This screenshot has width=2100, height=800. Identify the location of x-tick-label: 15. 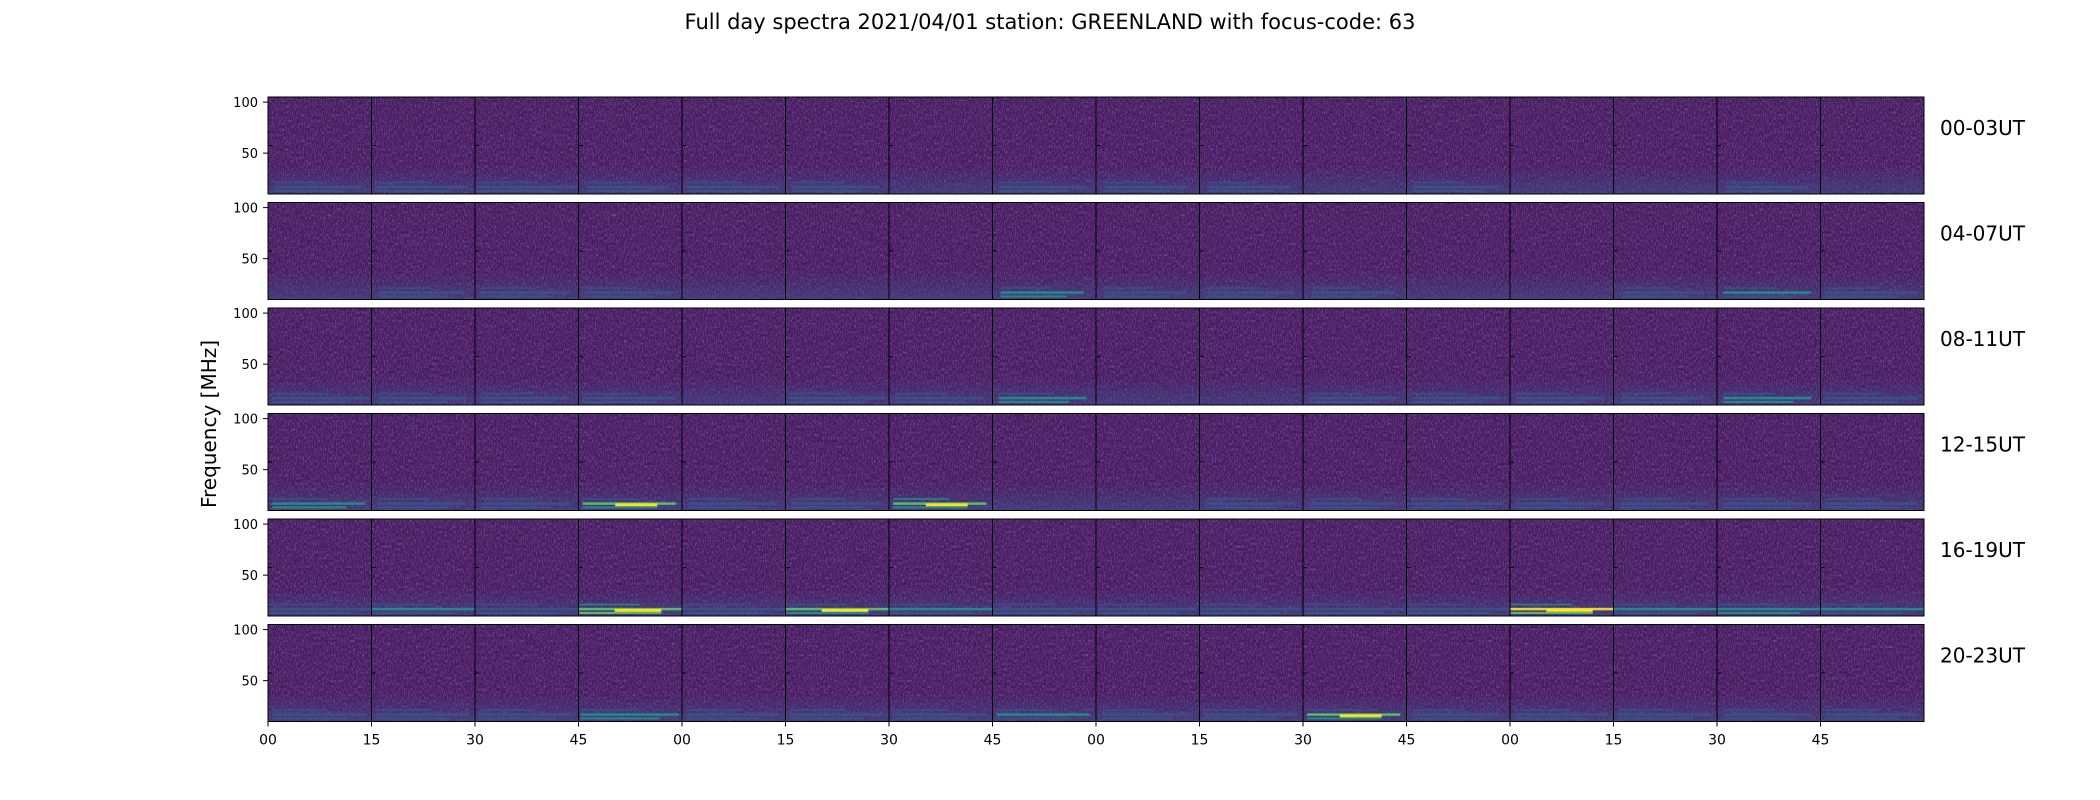
(372, 741).